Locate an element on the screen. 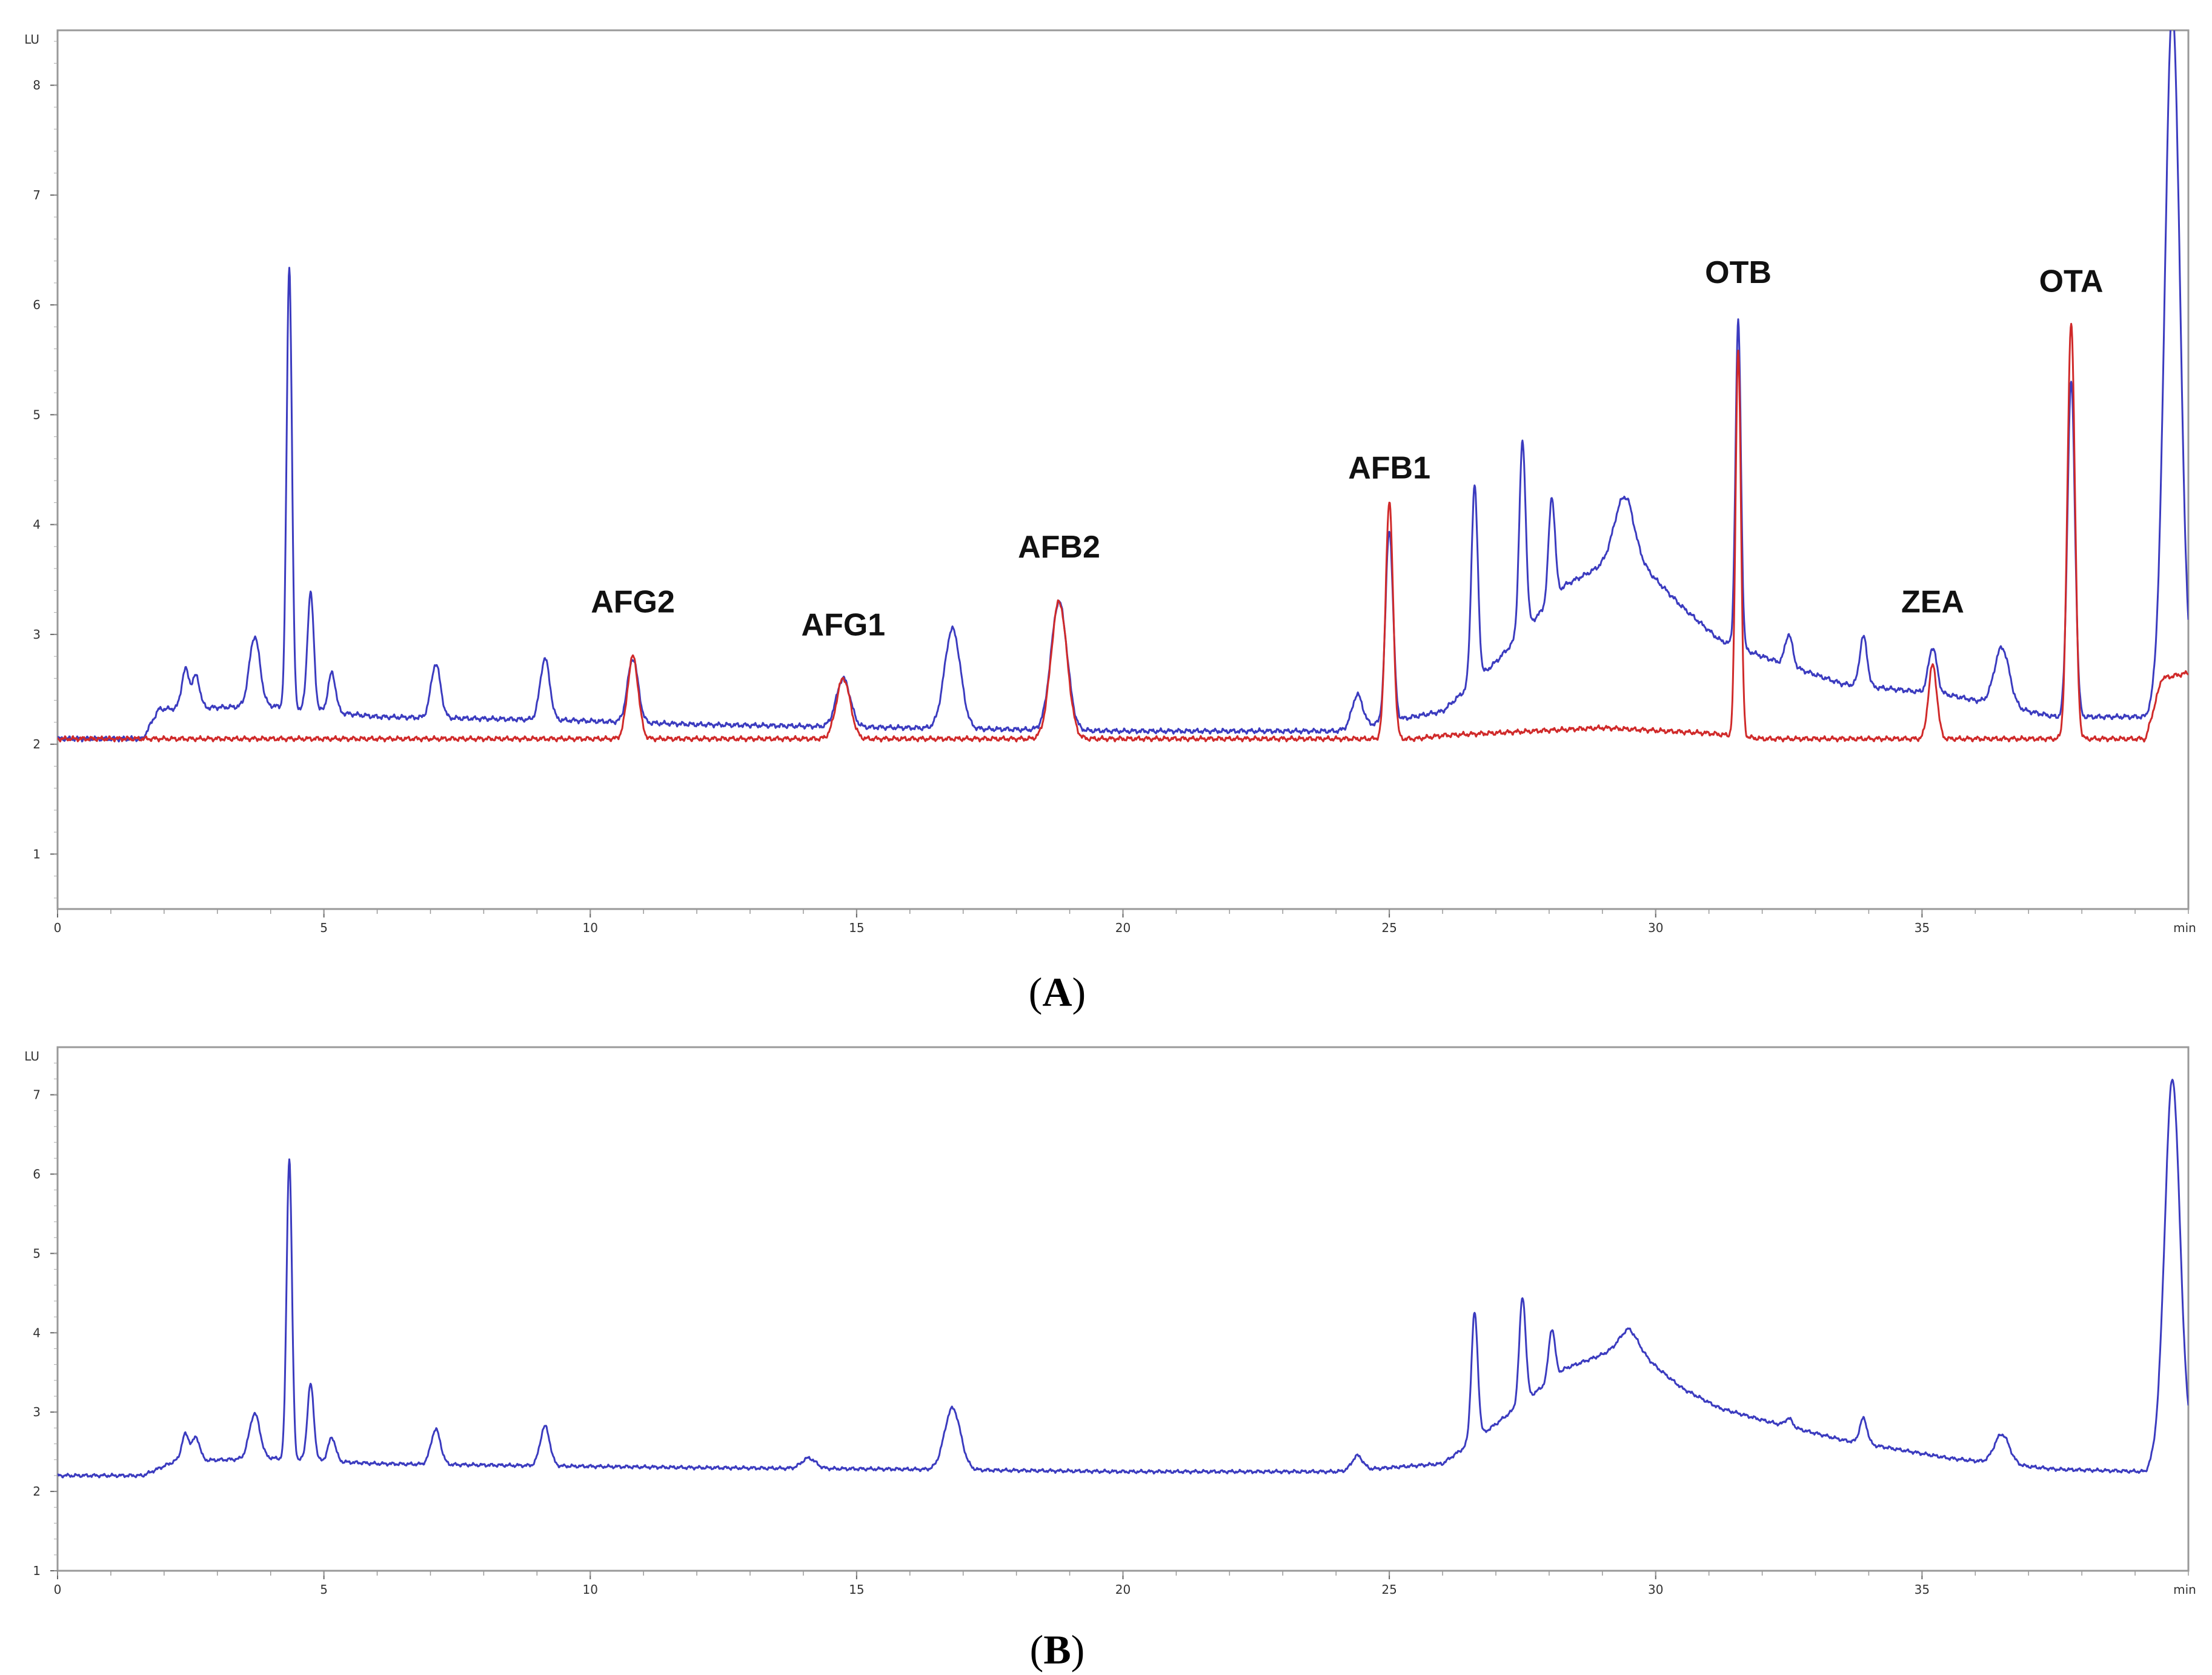  panel-label: (B) is located at coordinates (1057, 1650).